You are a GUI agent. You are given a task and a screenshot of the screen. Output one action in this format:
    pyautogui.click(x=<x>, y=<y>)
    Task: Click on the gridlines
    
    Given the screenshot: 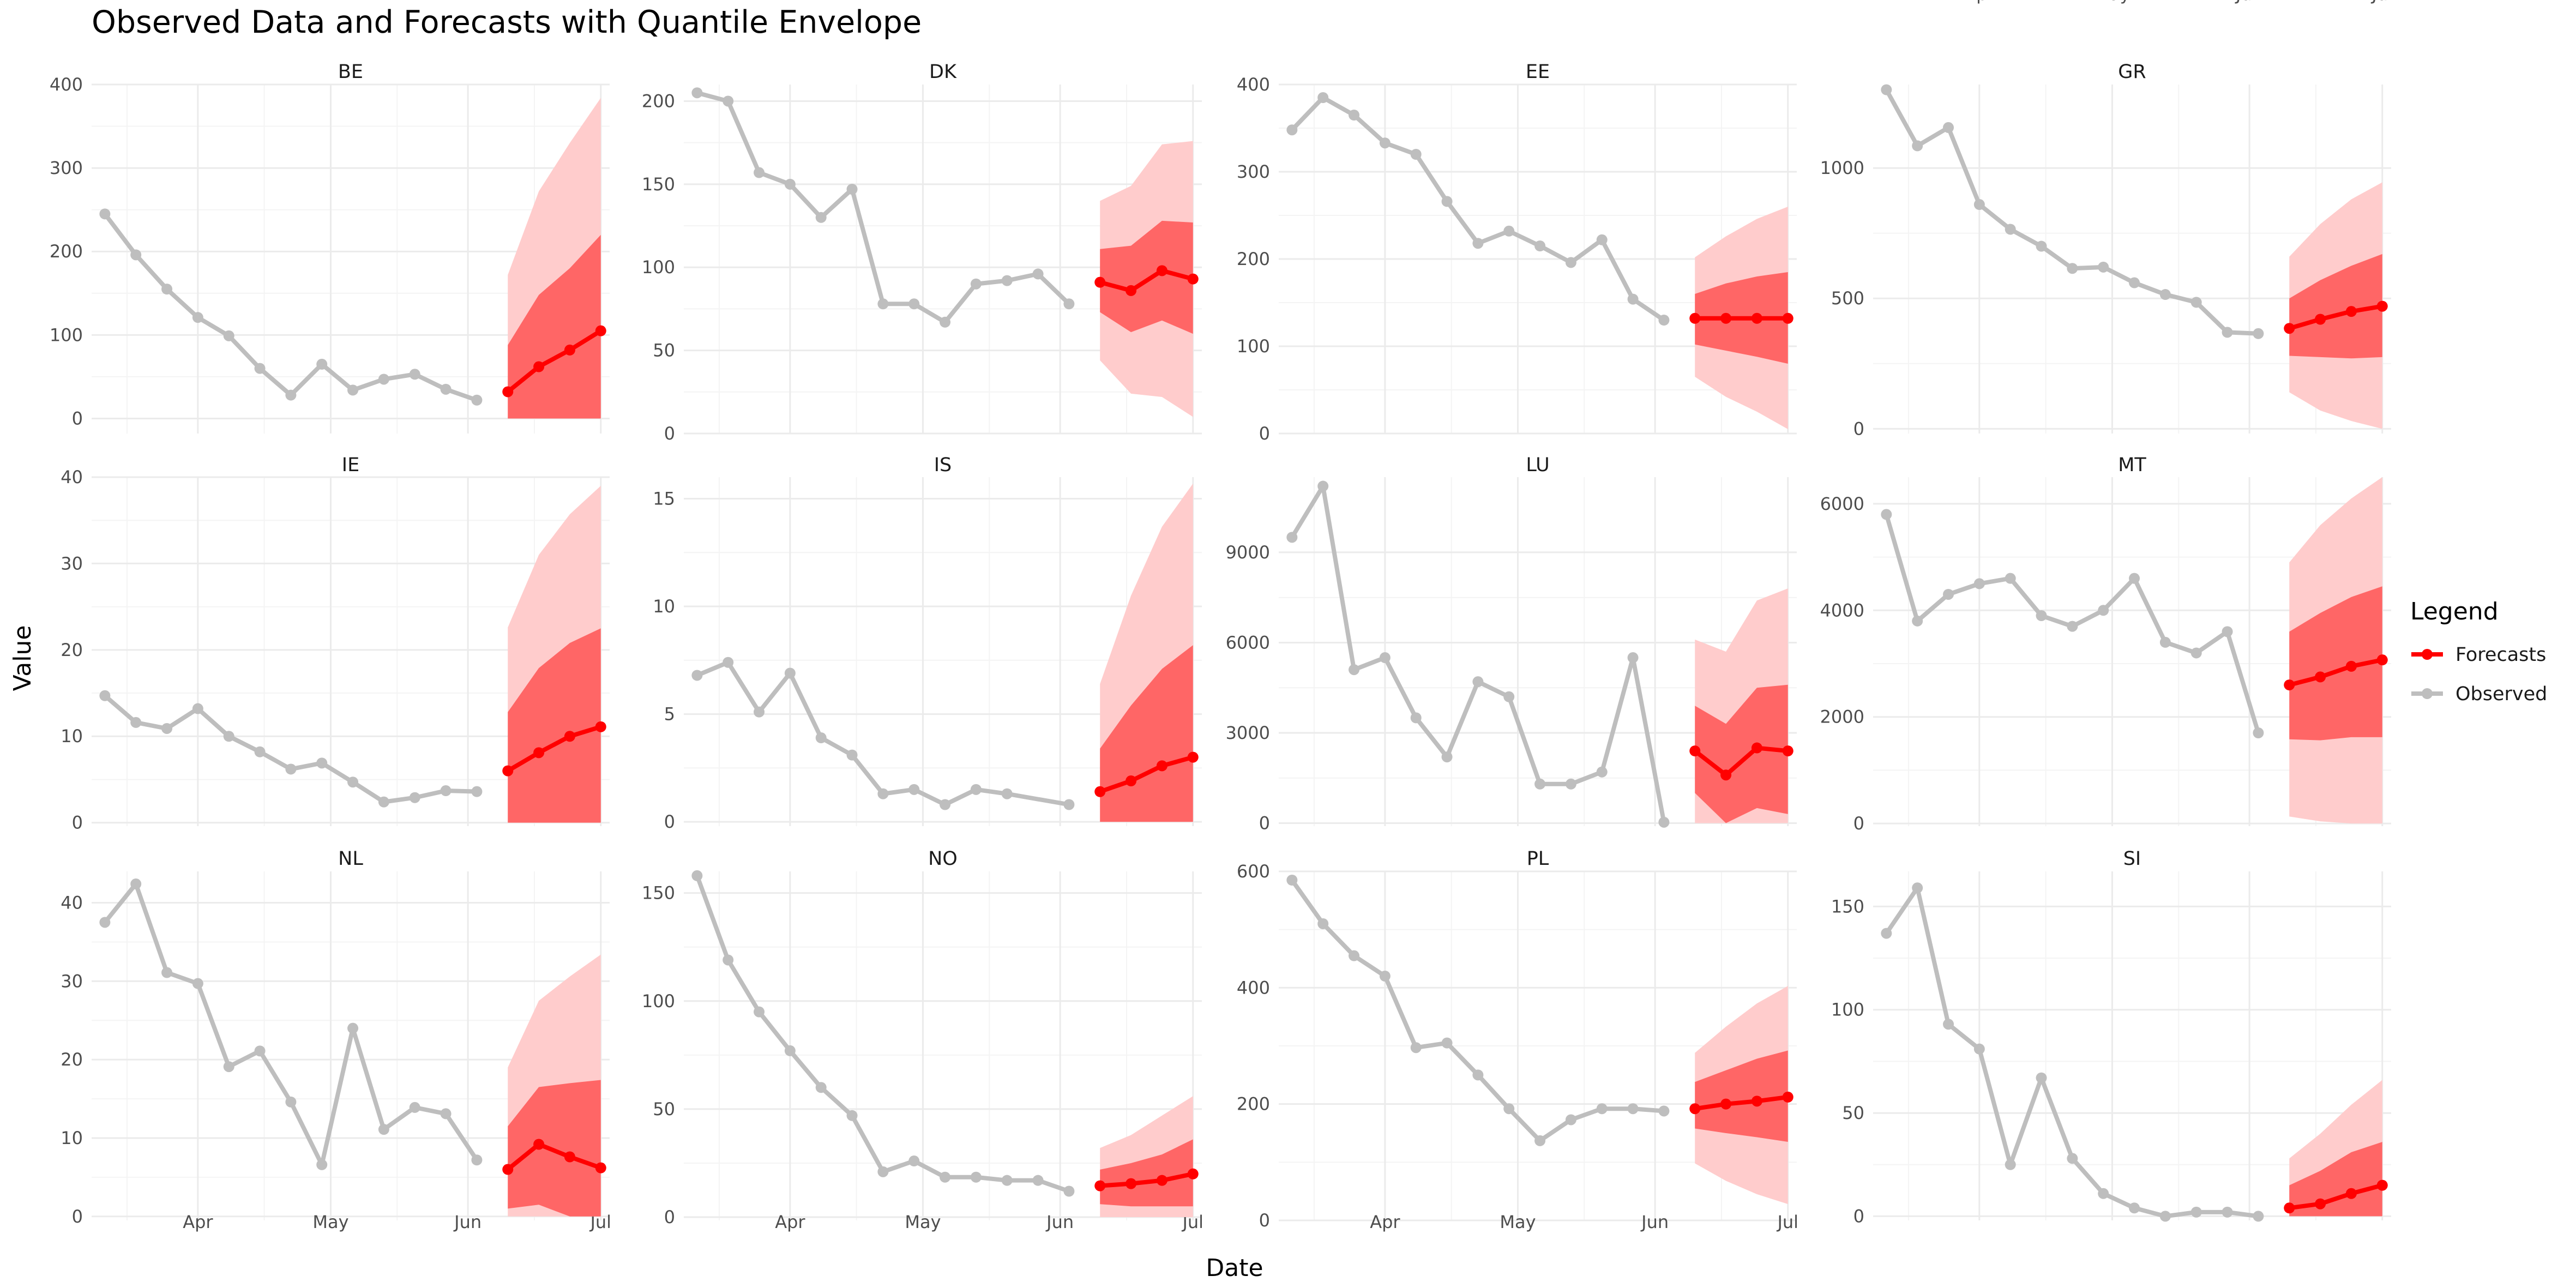 What is the action you would take?
    pyautogui.click(x=1538, y=1045)
    